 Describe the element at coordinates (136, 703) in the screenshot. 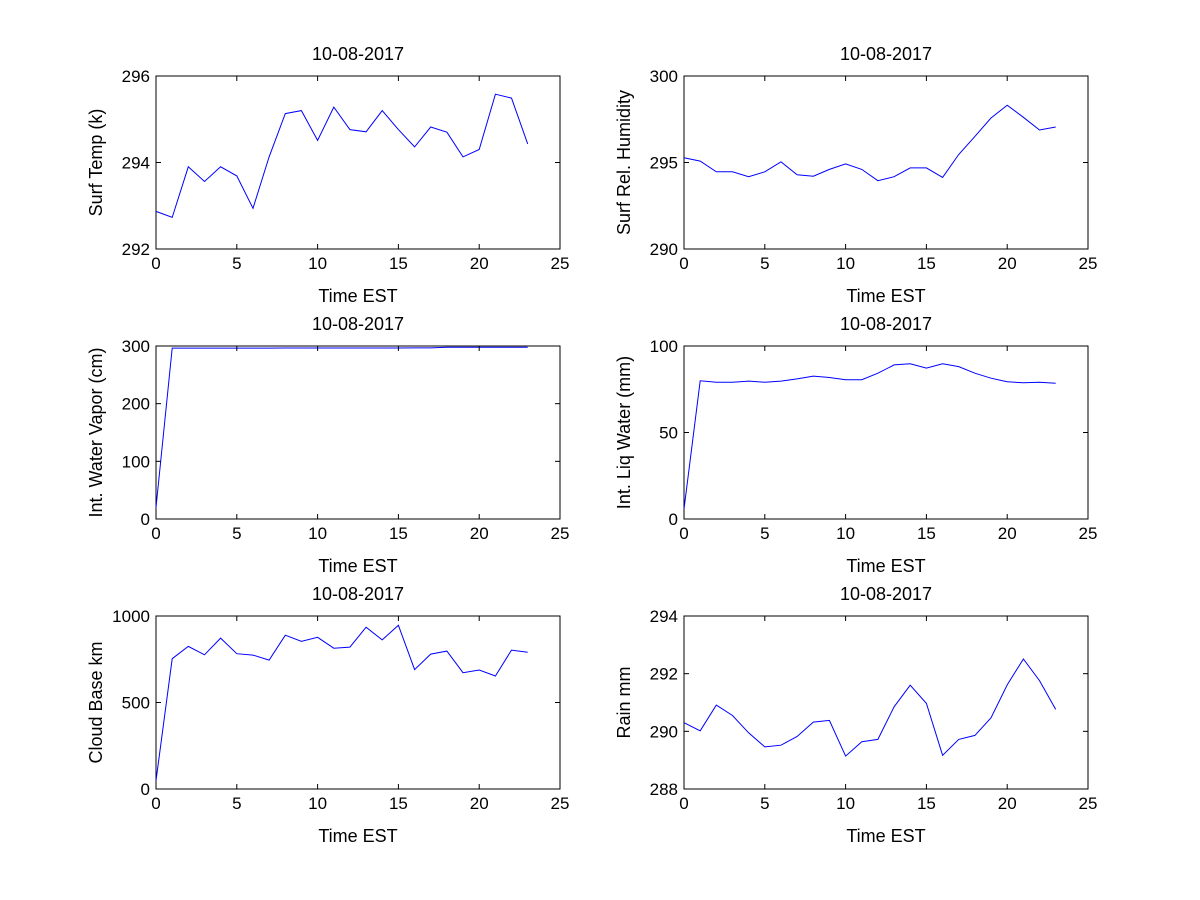

I see `y-tick-label: 500` at that location.